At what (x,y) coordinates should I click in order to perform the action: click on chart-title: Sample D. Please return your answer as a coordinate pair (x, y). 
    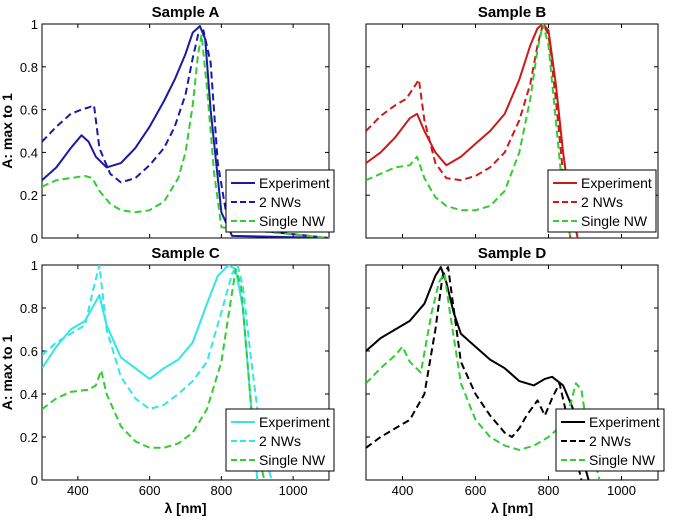
    Looking at the image, I should click on (512, 253).